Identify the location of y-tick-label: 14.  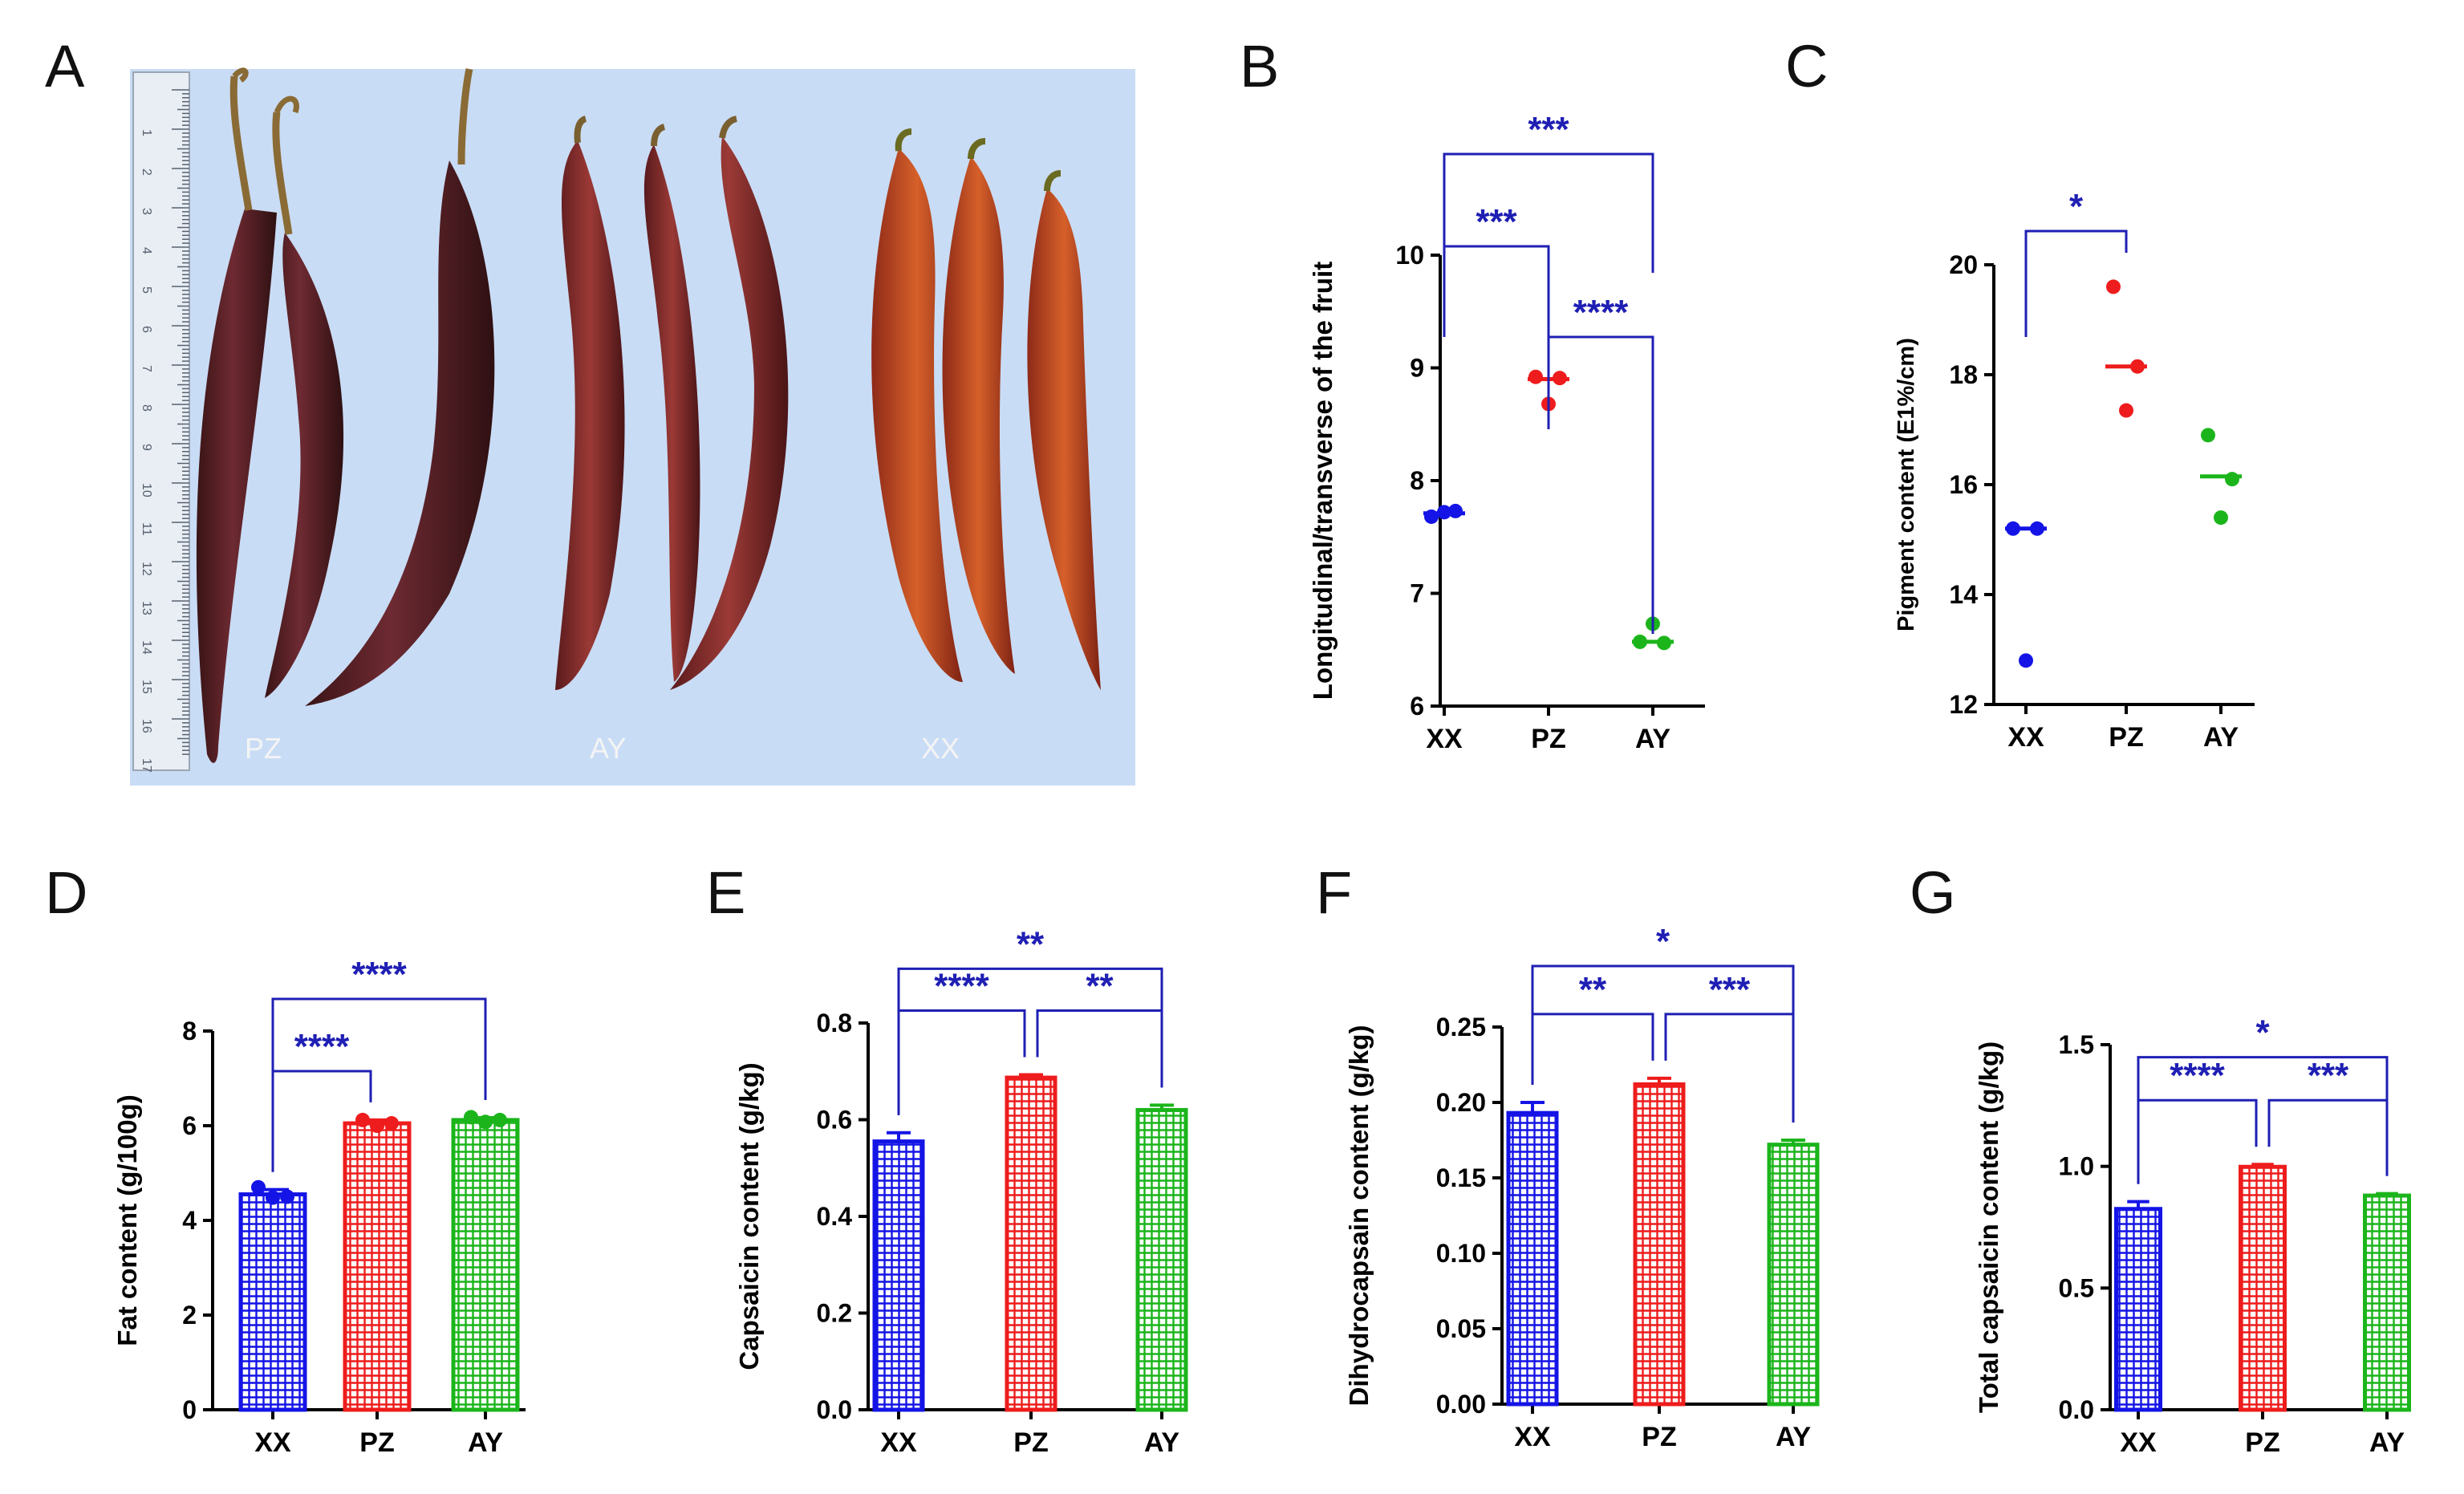
(1963, 594).